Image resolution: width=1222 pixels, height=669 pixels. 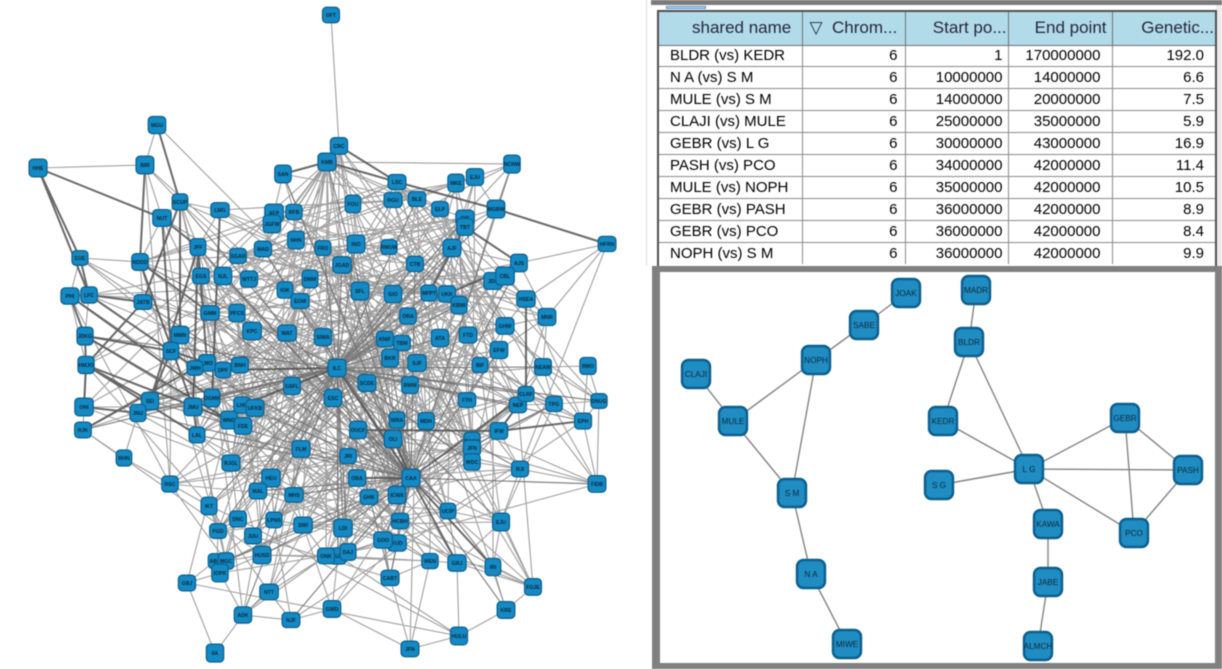 I want to click on svg-text: NEAW, so click(x=543, y=368).